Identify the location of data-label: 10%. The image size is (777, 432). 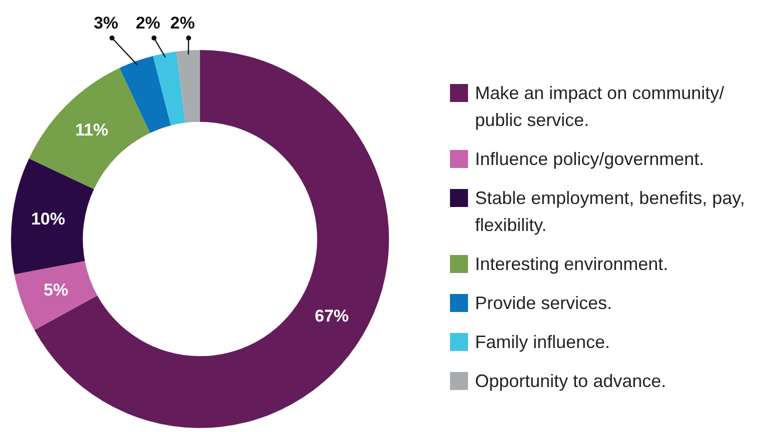
(48, 219).